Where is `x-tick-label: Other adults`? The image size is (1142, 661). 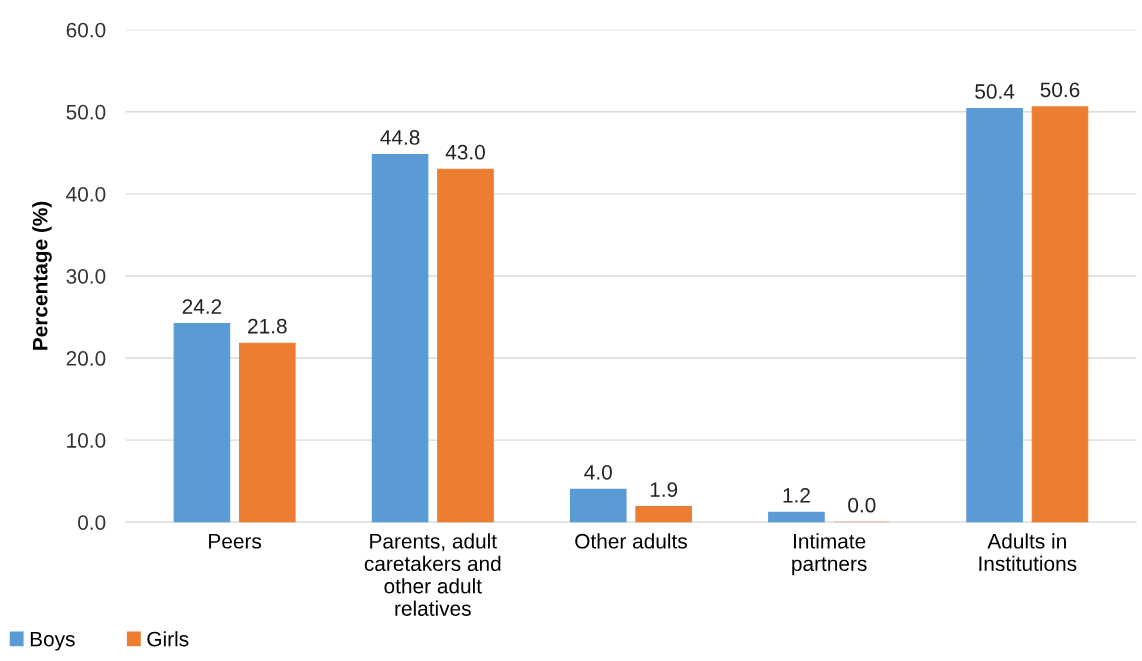 x-tick-label: Other adults is located at coordinates (631, 541).